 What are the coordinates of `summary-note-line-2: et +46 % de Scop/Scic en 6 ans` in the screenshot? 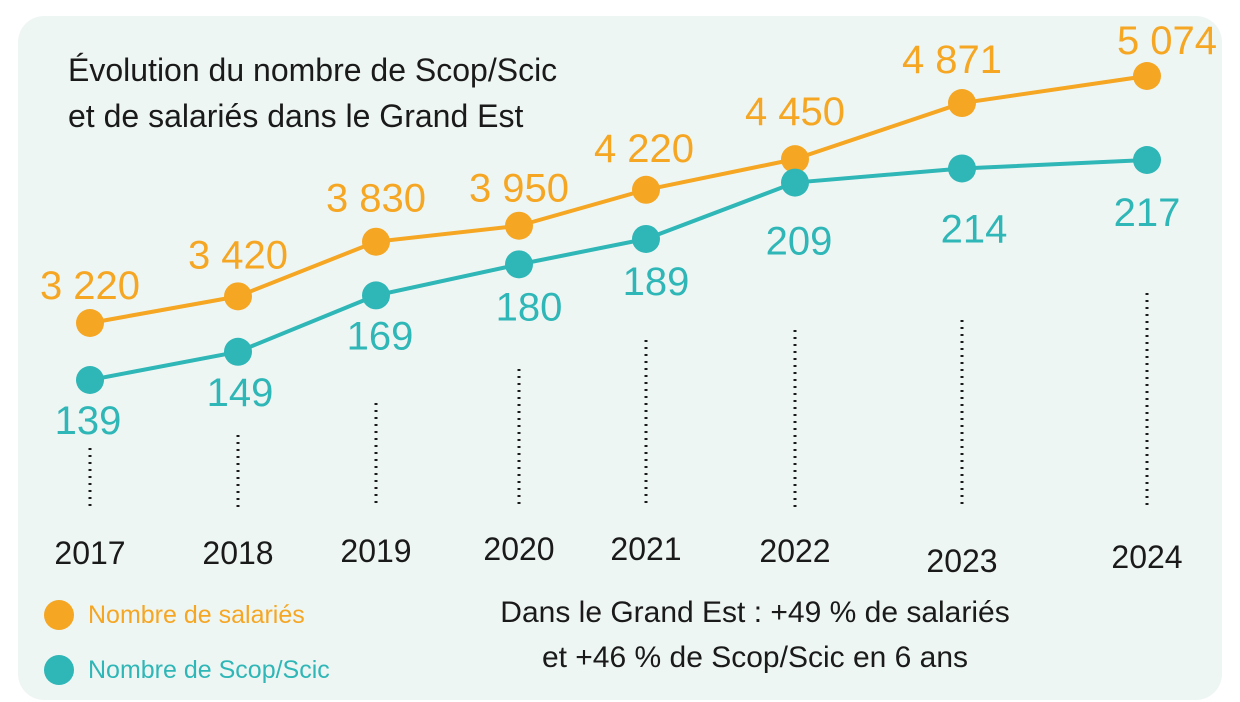 It's located at (755, 657).